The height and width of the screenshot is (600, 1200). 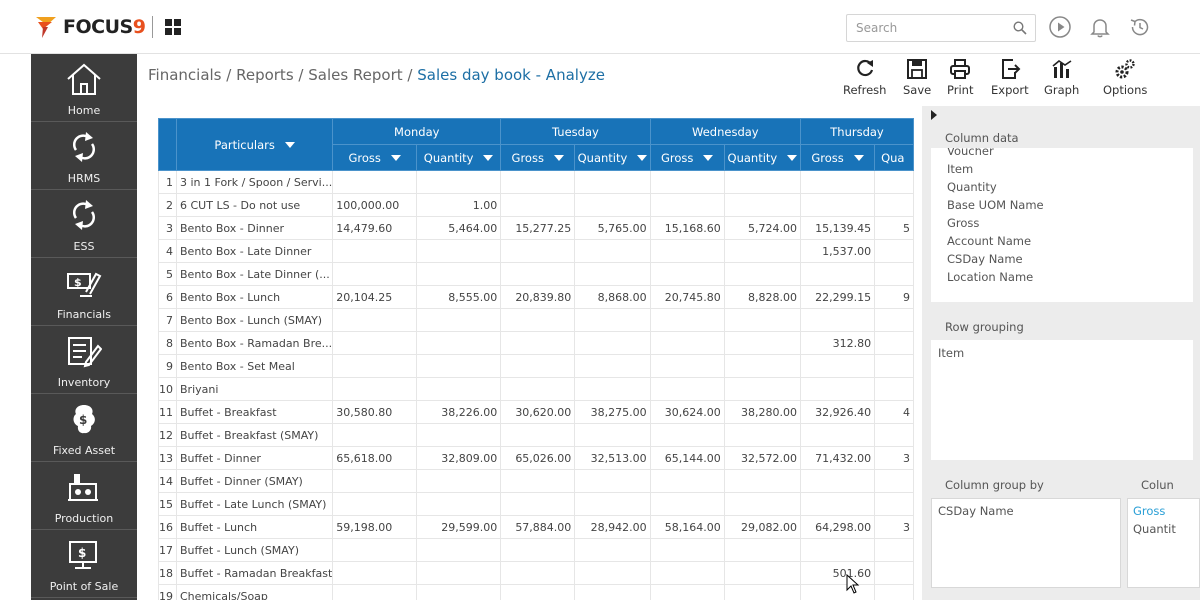 I want to click on graph-button: Graph, so click(x=1061, y=77).